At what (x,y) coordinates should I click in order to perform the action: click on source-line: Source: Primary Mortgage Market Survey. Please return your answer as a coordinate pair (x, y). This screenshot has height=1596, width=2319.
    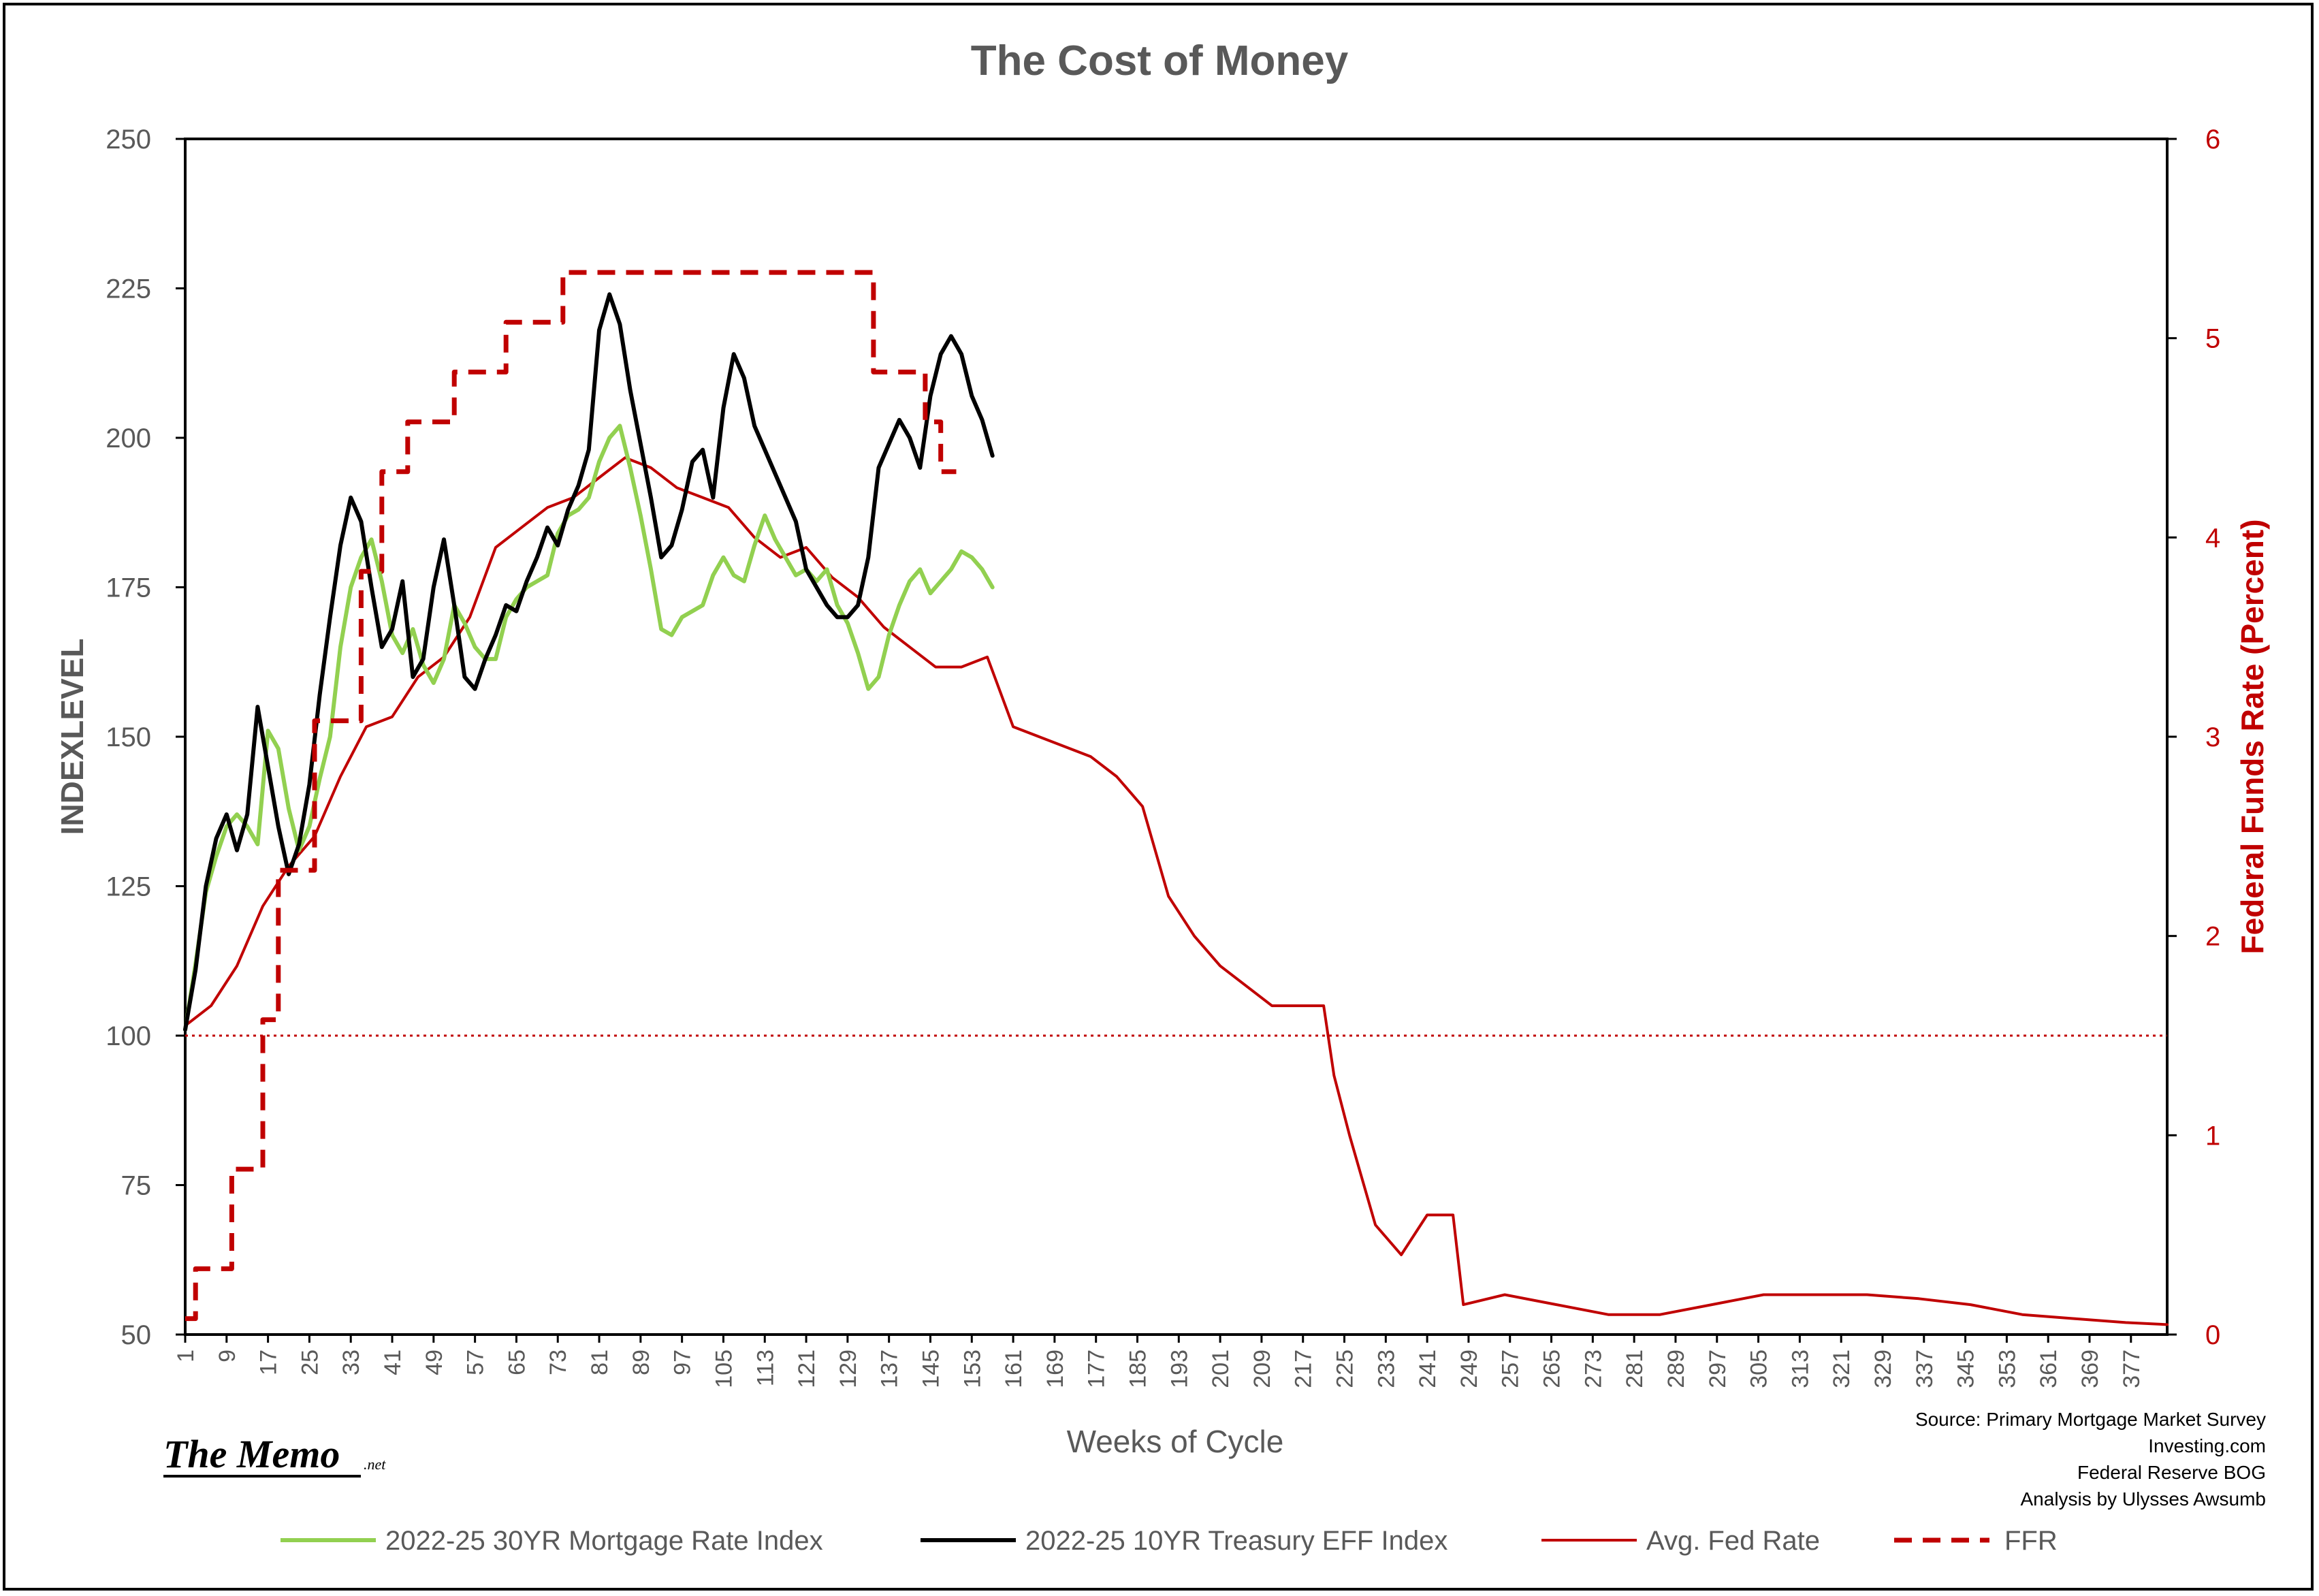
    Looking at the image, I should click on (2090, 1419).